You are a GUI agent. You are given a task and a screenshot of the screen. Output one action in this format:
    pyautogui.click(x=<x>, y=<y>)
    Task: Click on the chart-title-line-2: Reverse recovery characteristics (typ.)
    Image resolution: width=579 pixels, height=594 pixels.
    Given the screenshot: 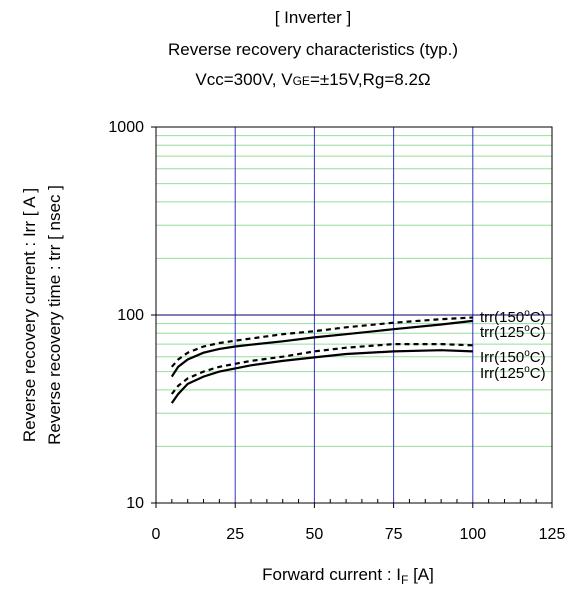 What is the action you would take?
    pyautogui.click(x=313, y=49)
    